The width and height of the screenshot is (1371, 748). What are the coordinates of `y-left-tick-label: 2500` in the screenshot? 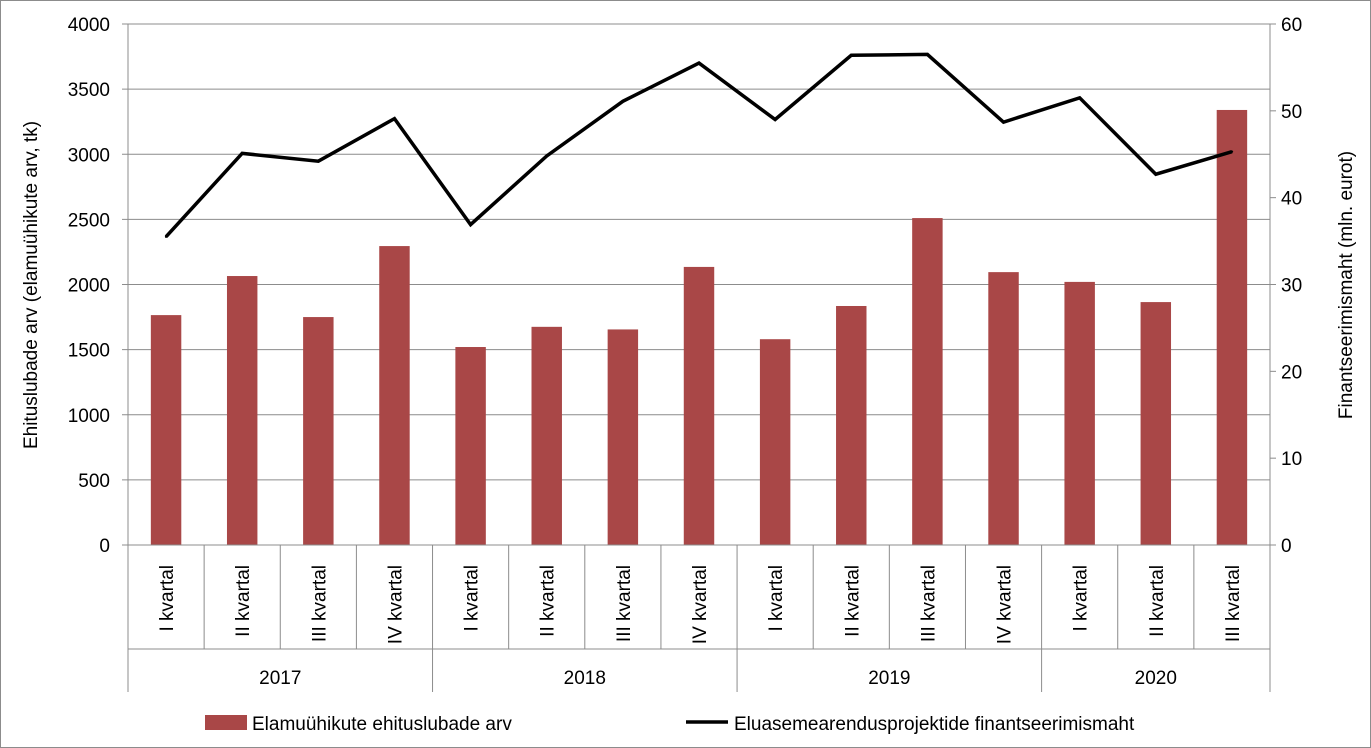 It's located at (89, 220).